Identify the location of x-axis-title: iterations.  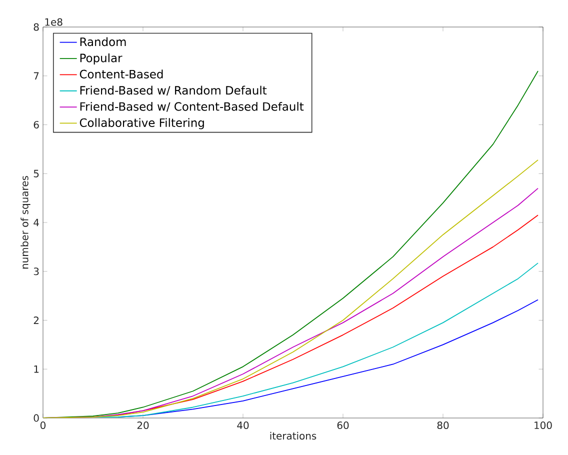
(293, 436).